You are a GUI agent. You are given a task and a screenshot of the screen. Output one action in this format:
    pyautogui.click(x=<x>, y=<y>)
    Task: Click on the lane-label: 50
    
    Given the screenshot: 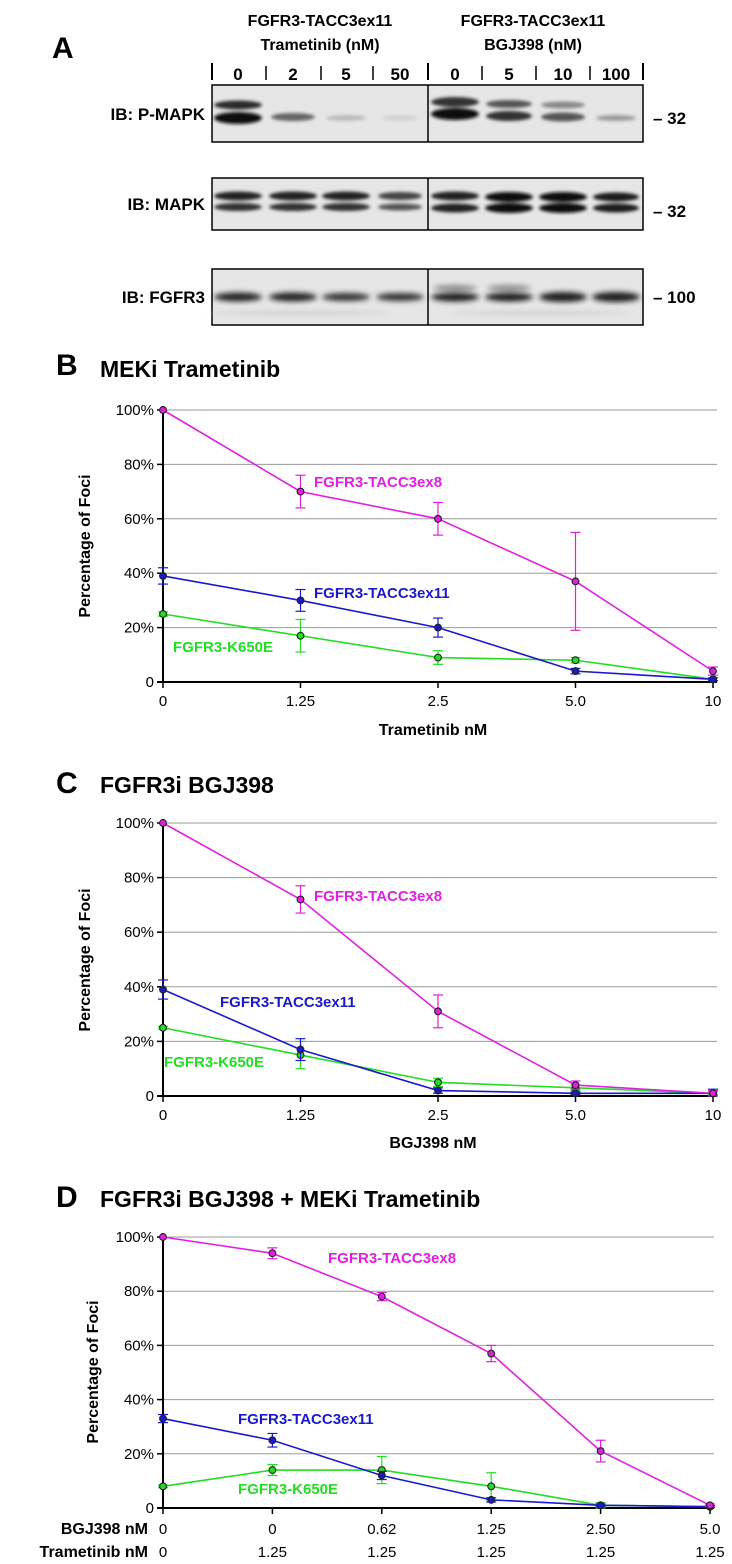 What is the action you would take?
    pyautogui.click(x=400, y=74)
    